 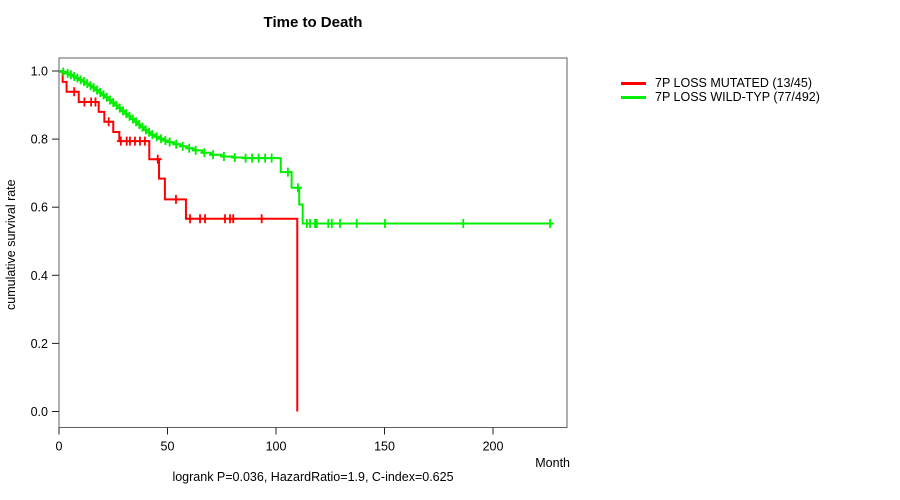 I want to click on y-axis-title: cumulative survival rate, so click(x=11, y=245).